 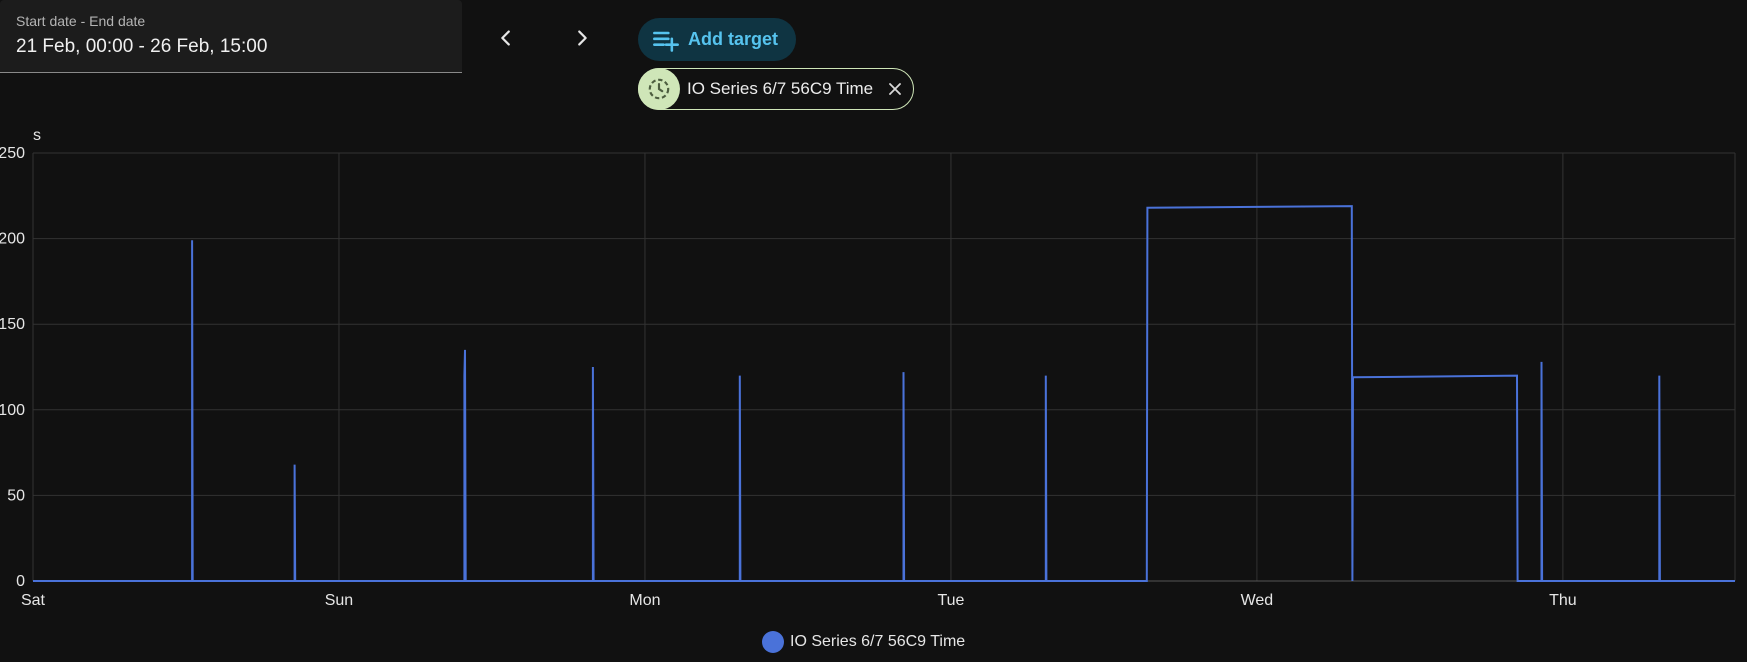 I want to click on x-tick-label: Thu, so click(x=1563, y=600).